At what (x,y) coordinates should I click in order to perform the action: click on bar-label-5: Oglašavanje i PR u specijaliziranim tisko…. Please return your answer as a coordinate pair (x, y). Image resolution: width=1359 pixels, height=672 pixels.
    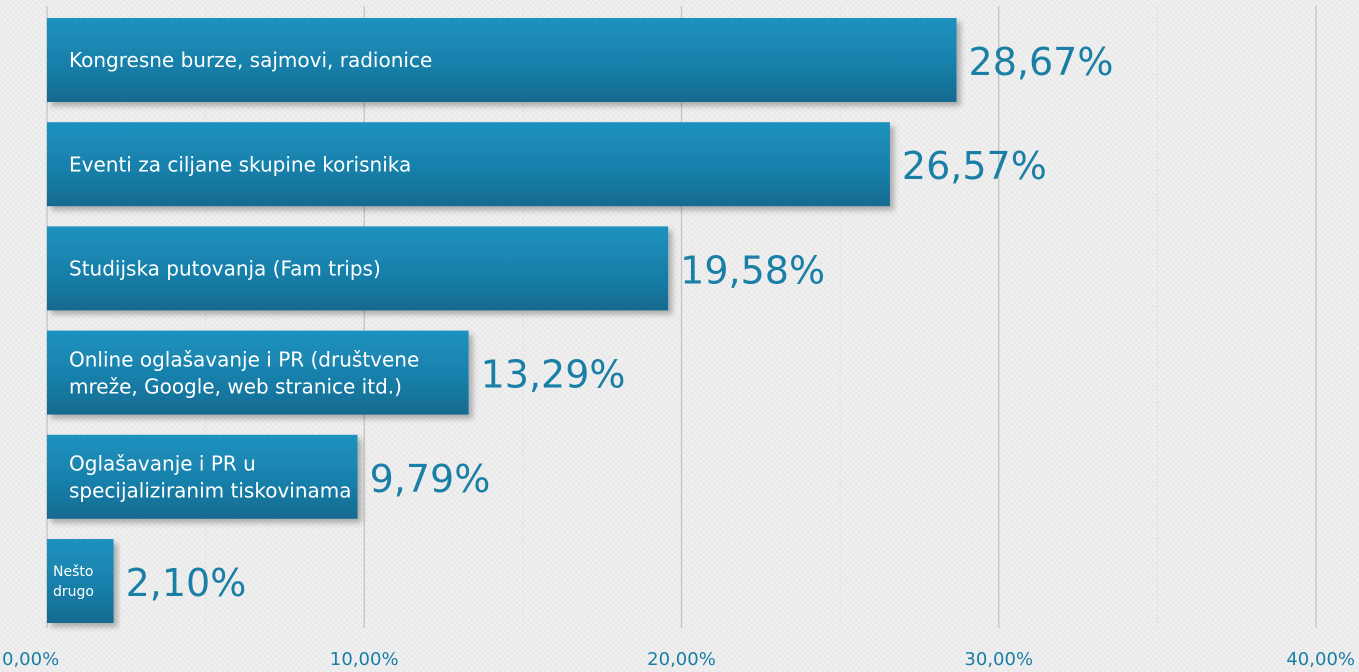
    Looking at the image, I should click on (210, 477).